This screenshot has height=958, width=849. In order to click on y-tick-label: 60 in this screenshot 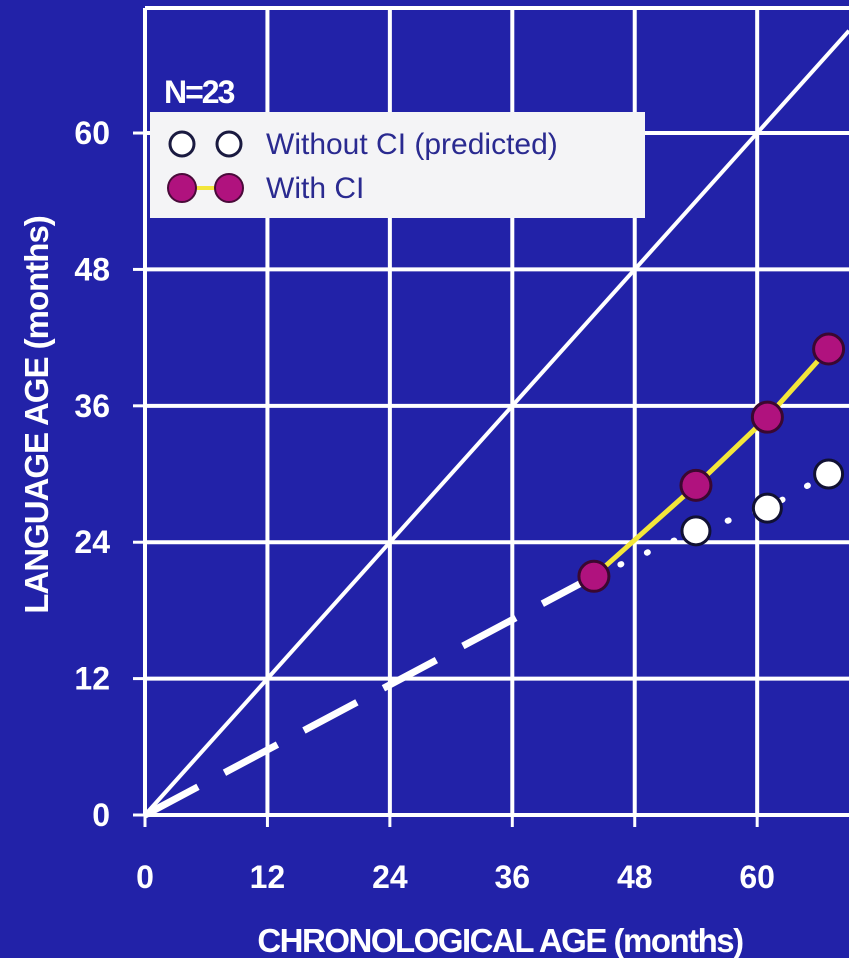, I will do `click(92, 133)`.